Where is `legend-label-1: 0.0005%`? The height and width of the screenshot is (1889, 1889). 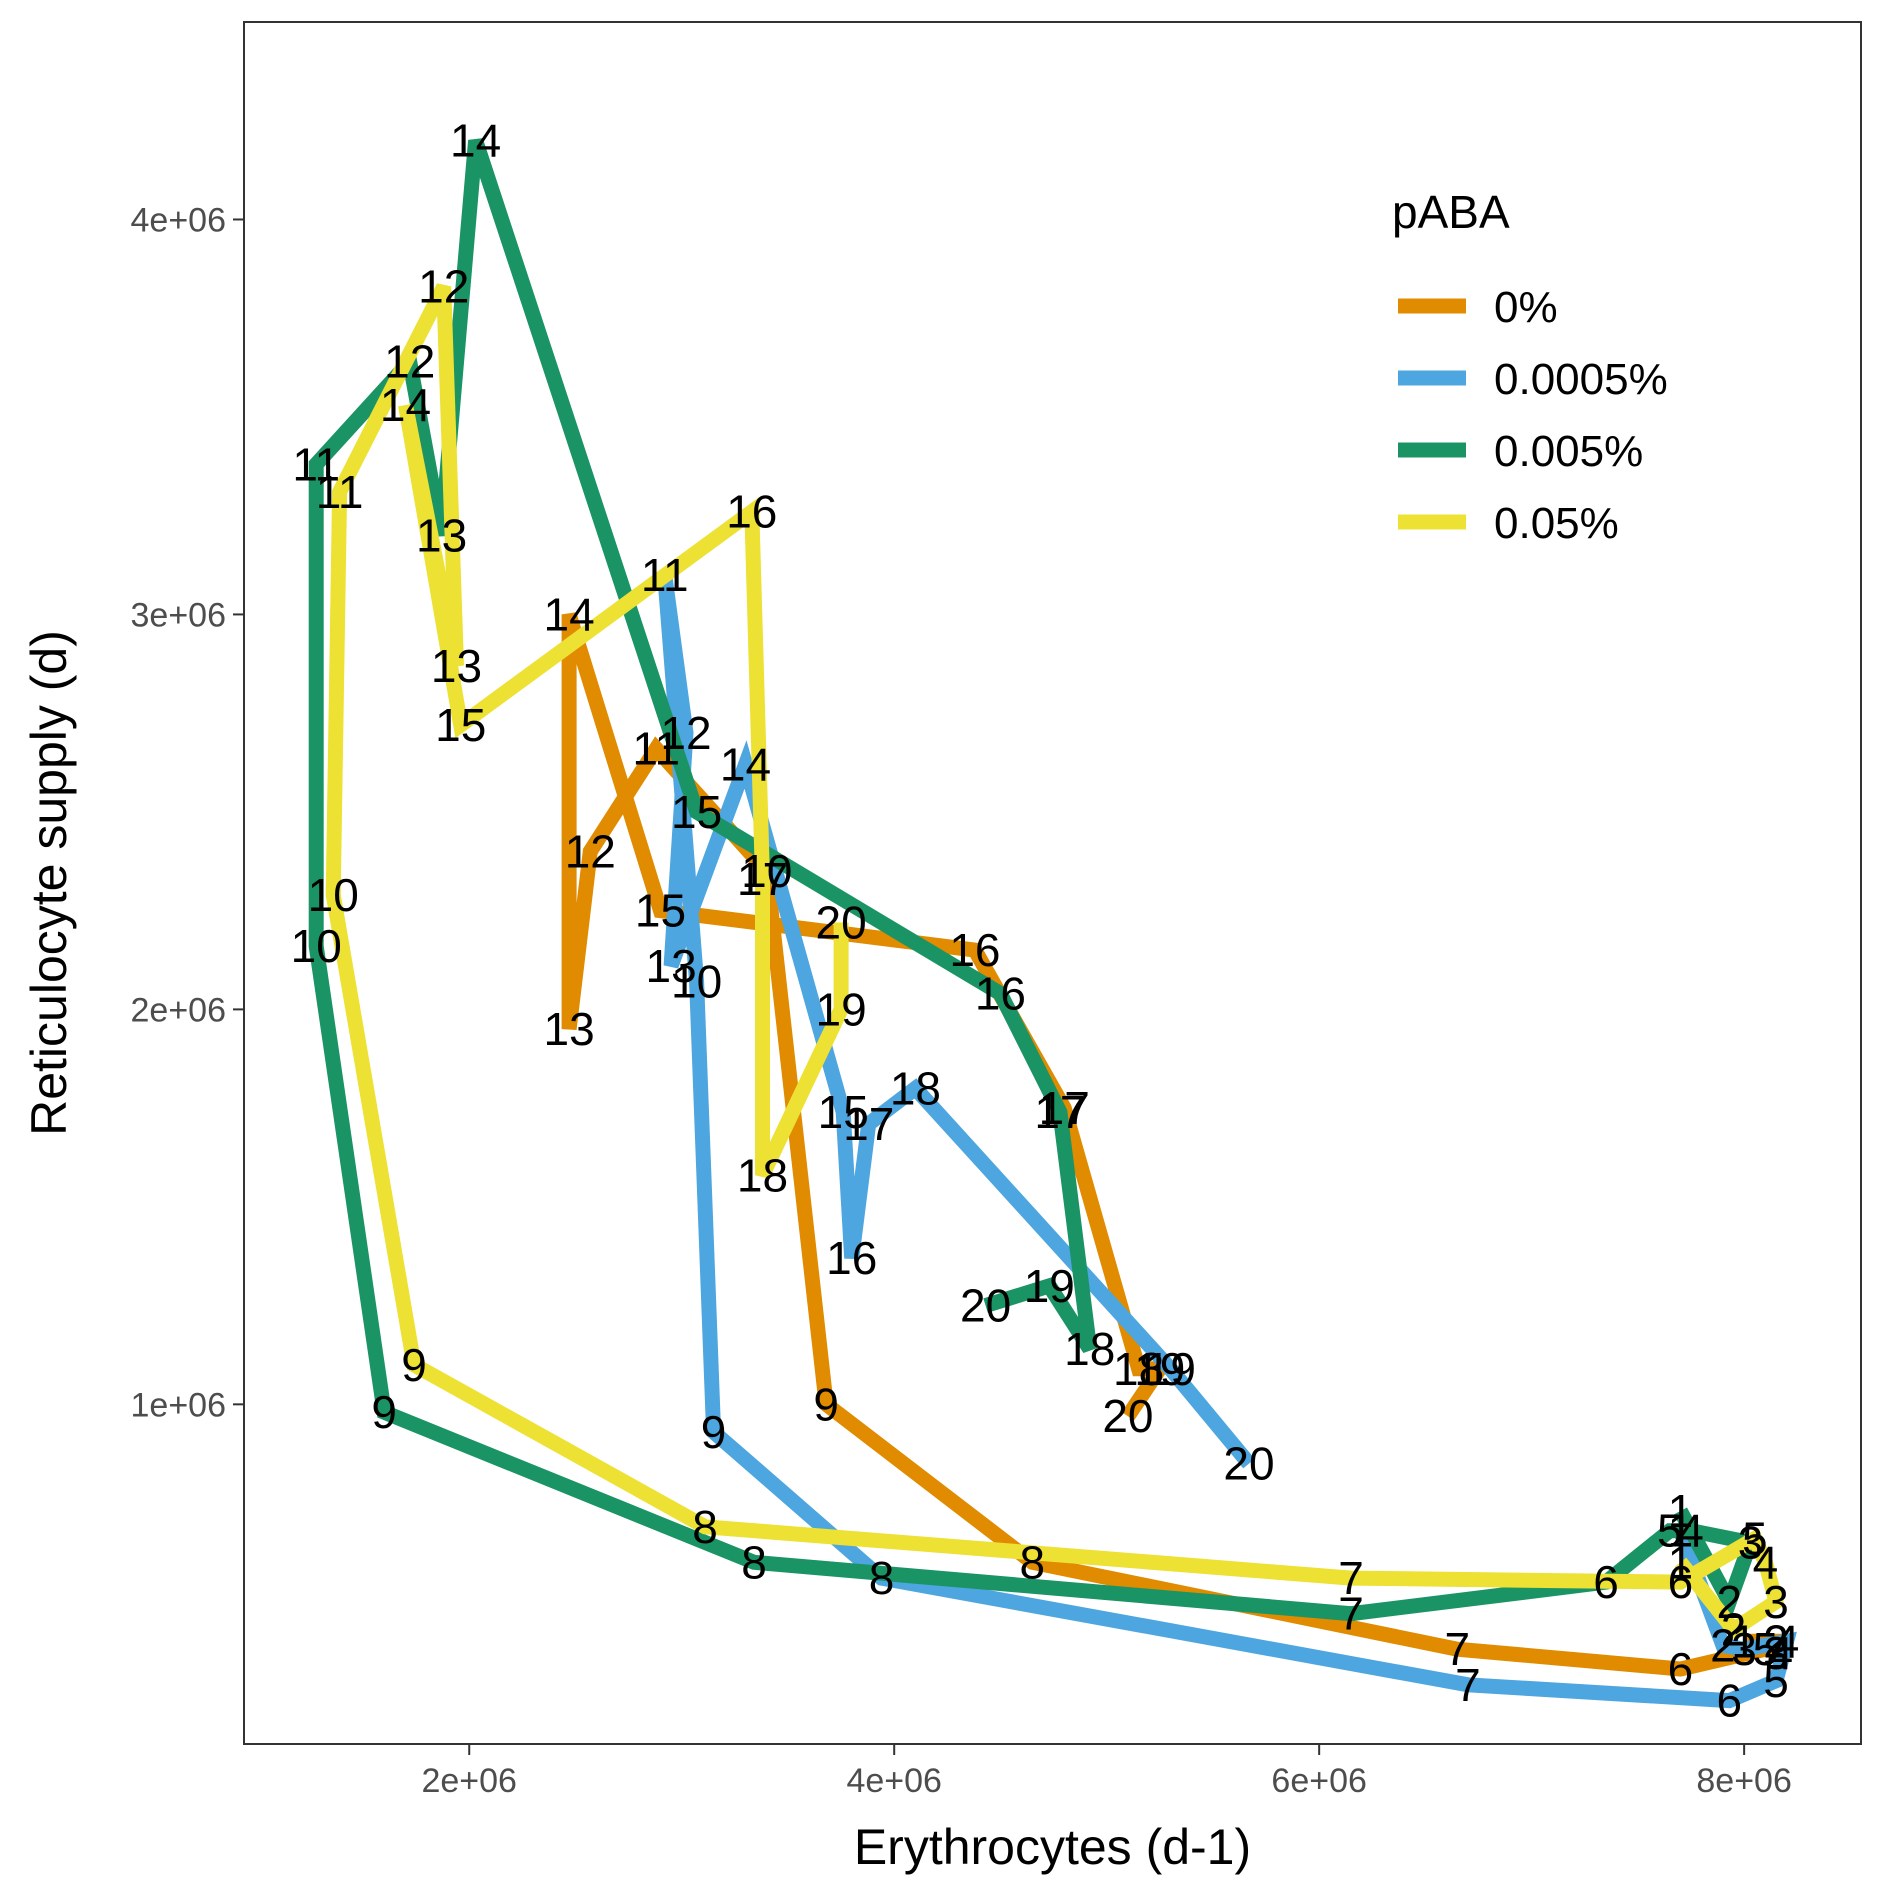 legend-label-1: 0.0005% is located at coordinates (1581, 379).